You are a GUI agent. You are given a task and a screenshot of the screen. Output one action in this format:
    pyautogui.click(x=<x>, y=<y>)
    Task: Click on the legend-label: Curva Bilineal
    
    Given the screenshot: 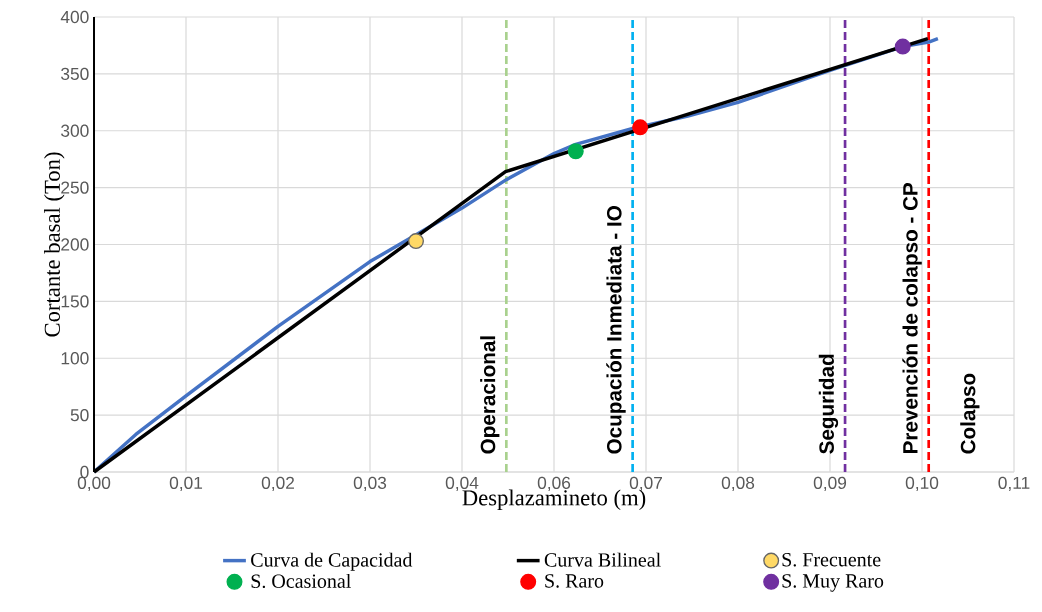 What is the action you would take?
    pyautogui.click(x=602, y=559)
    